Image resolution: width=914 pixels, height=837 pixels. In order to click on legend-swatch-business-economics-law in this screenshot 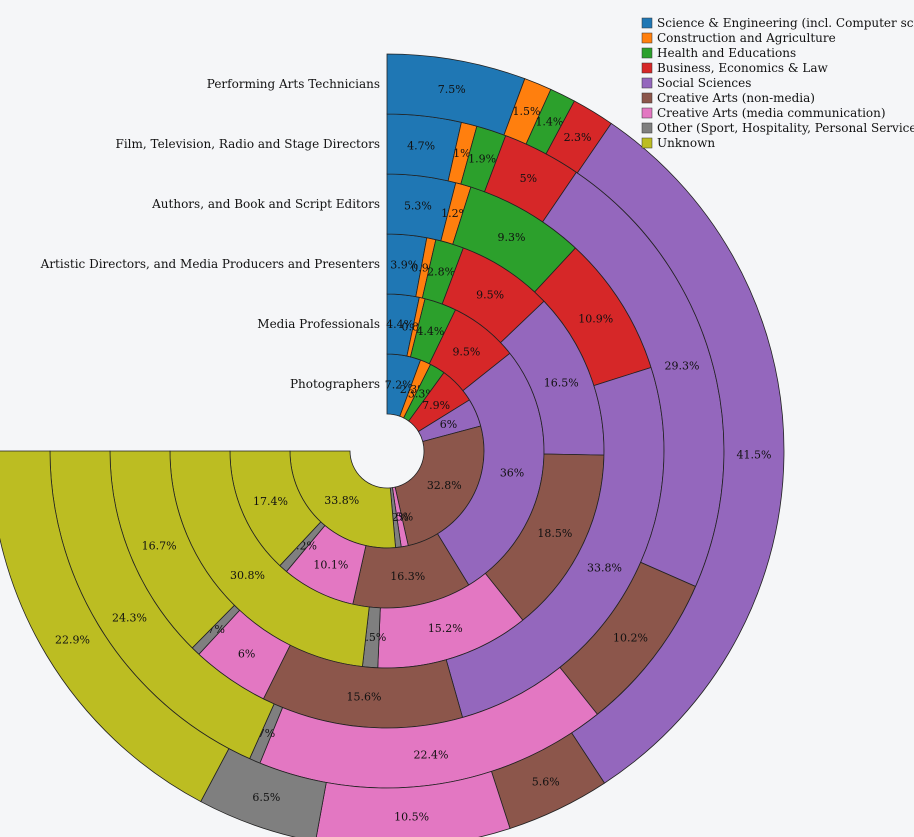, I will do `click(647, 68)`.